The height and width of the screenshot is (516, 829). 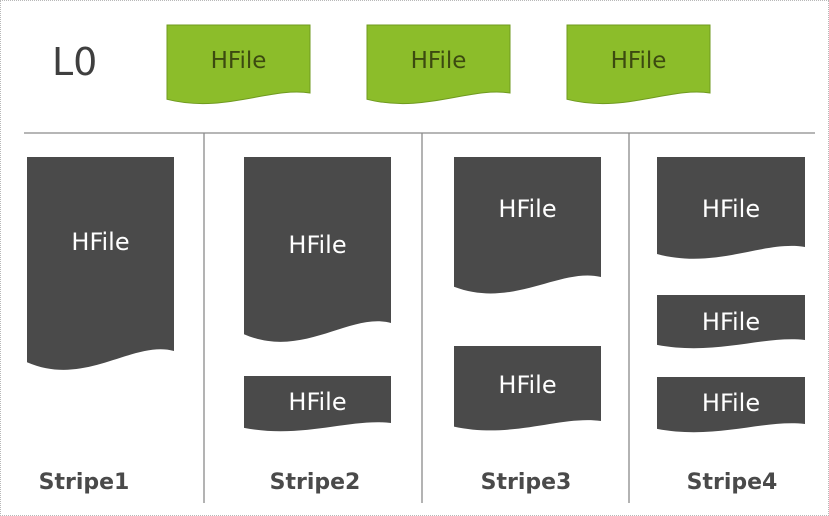 What do you see at coordinates (74, 62) in the screenshot?
I see `level-label: L0` at bounding box center [74, 62].